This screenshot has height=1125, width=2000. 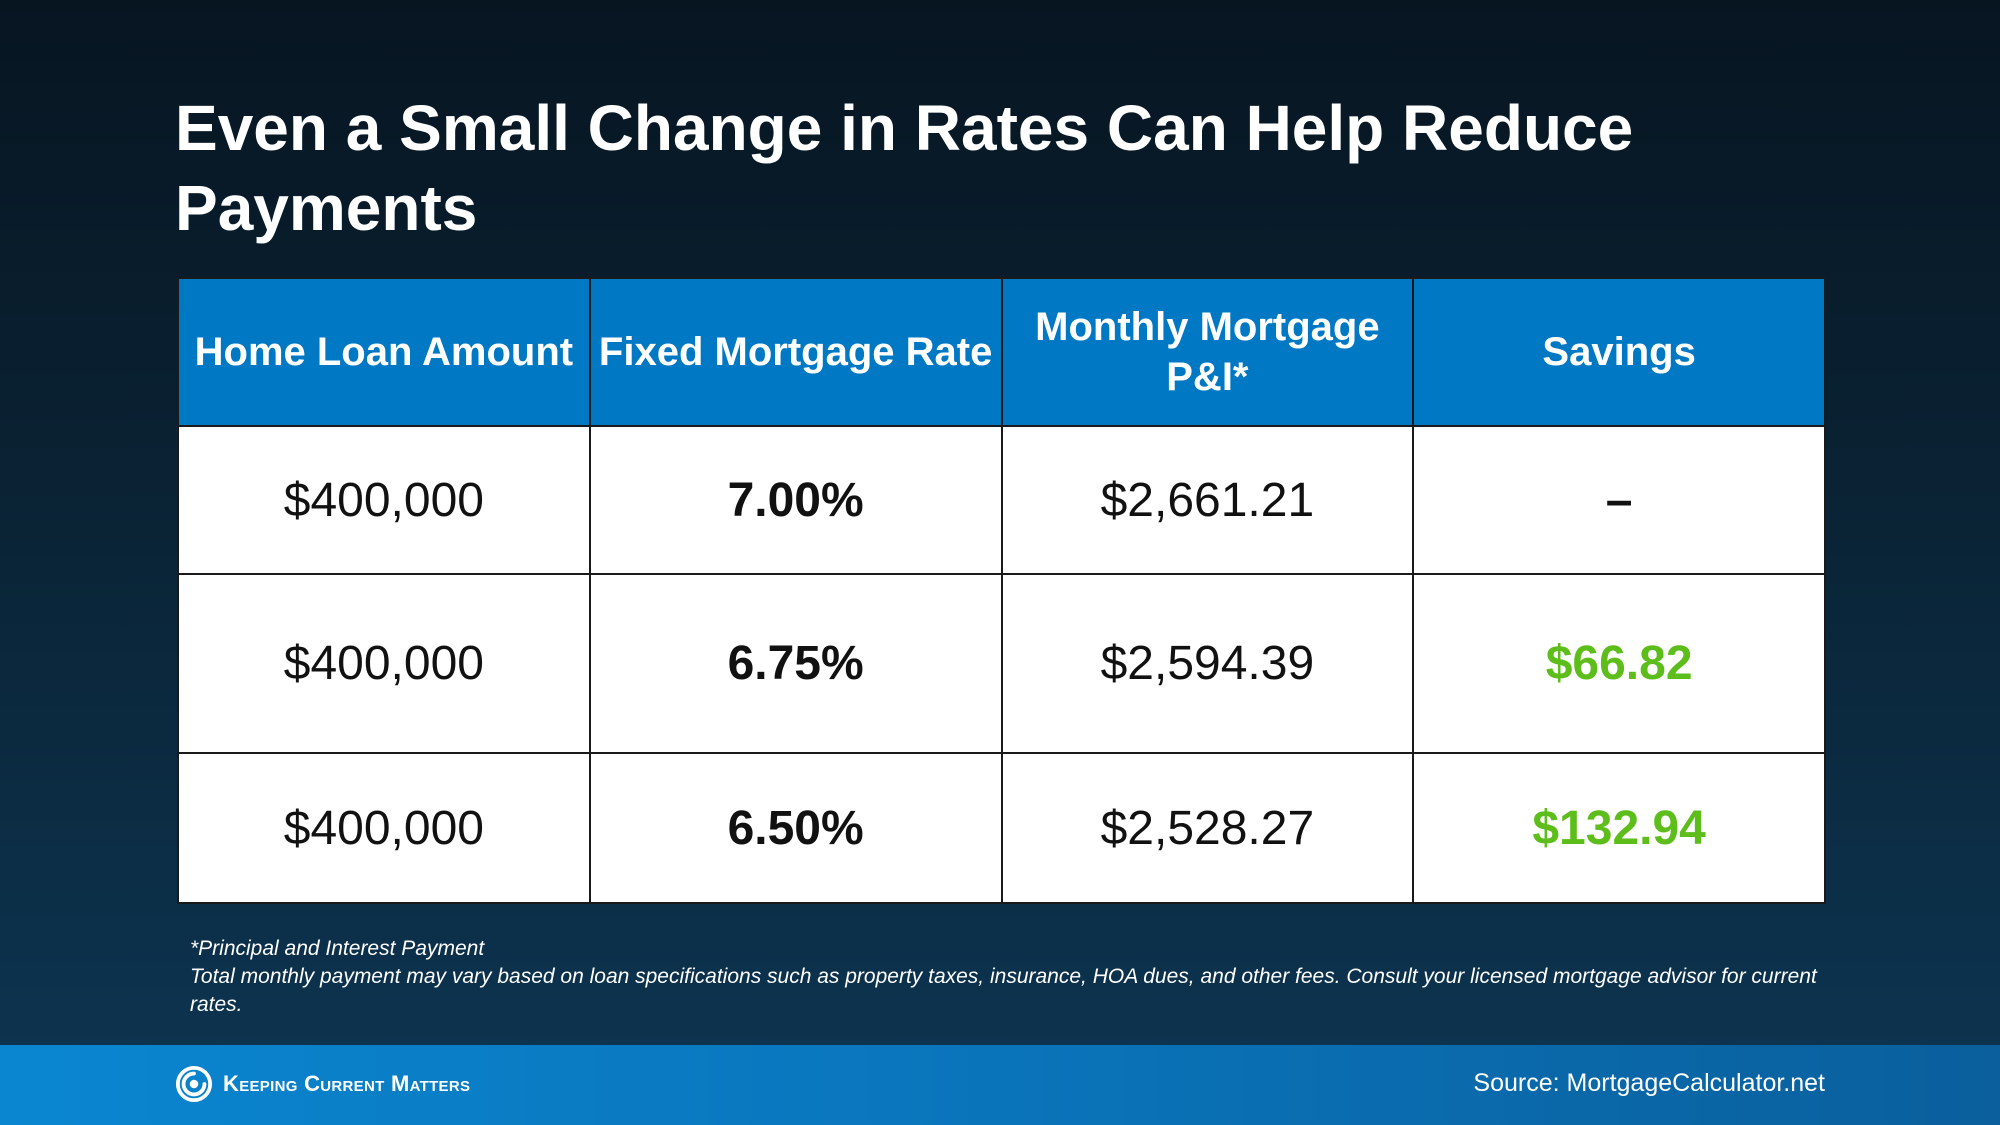 I want to click on header-monthly-payment: Monthly Mortgage P&I*, so click(x=1207, y=352).